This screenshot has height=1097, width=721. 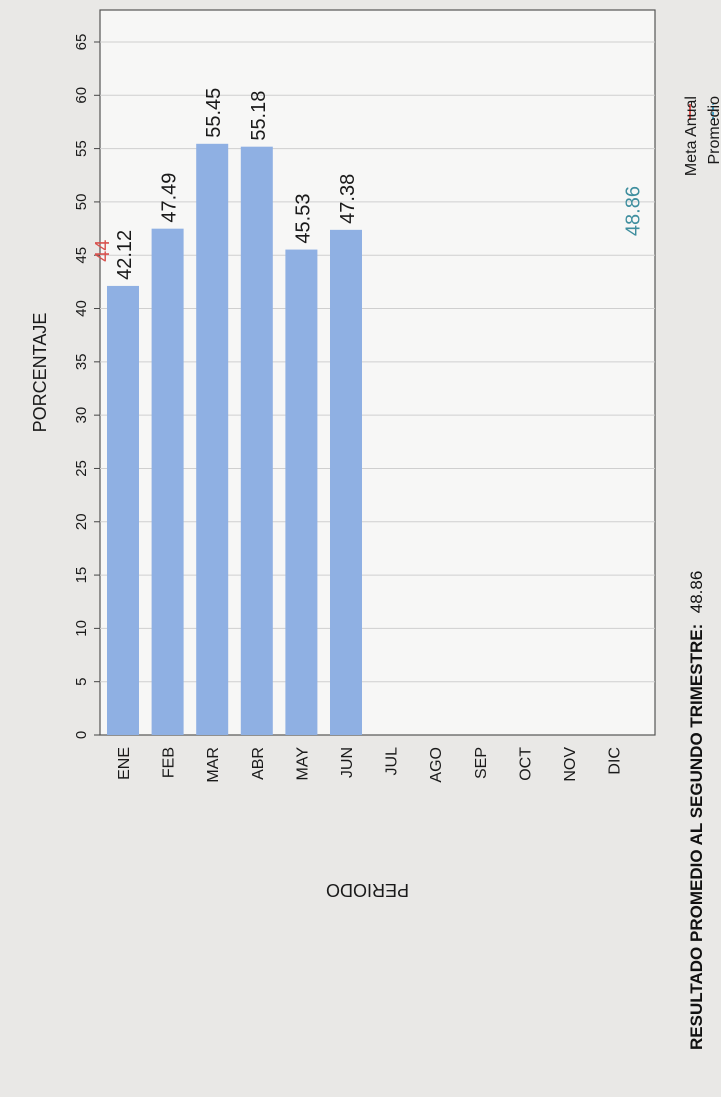 What do you see at coordinates (81, 361) in the screenshot?
I see `y-tick-label: 35` at bounding box center [81, 361].